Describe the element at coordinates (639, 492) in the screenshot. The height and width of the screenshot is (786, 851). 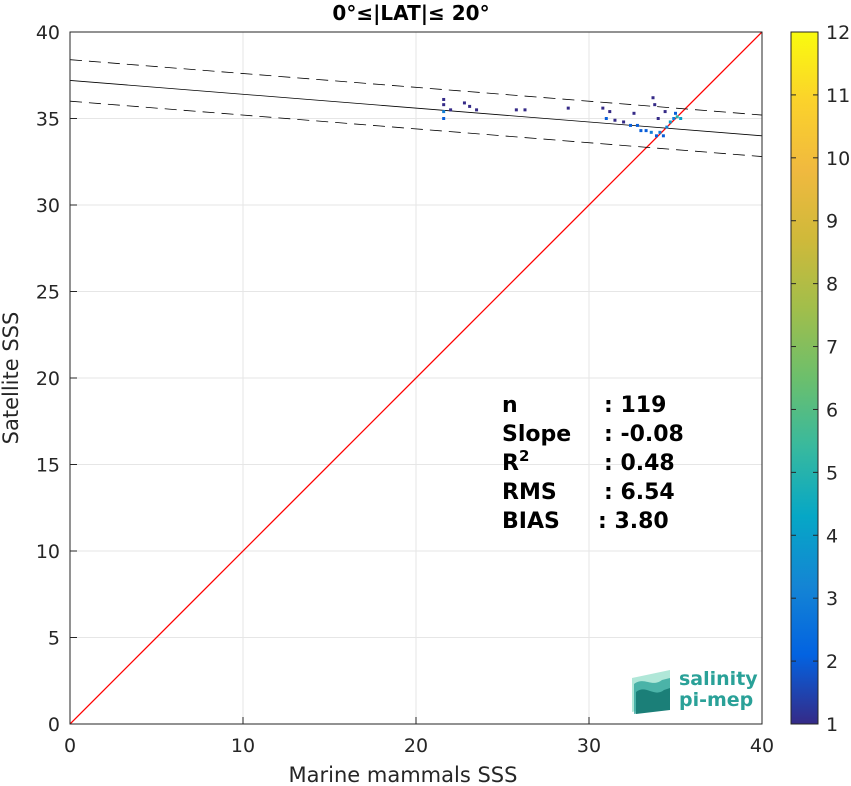
I see `stat-value: : 6.54` at that location.